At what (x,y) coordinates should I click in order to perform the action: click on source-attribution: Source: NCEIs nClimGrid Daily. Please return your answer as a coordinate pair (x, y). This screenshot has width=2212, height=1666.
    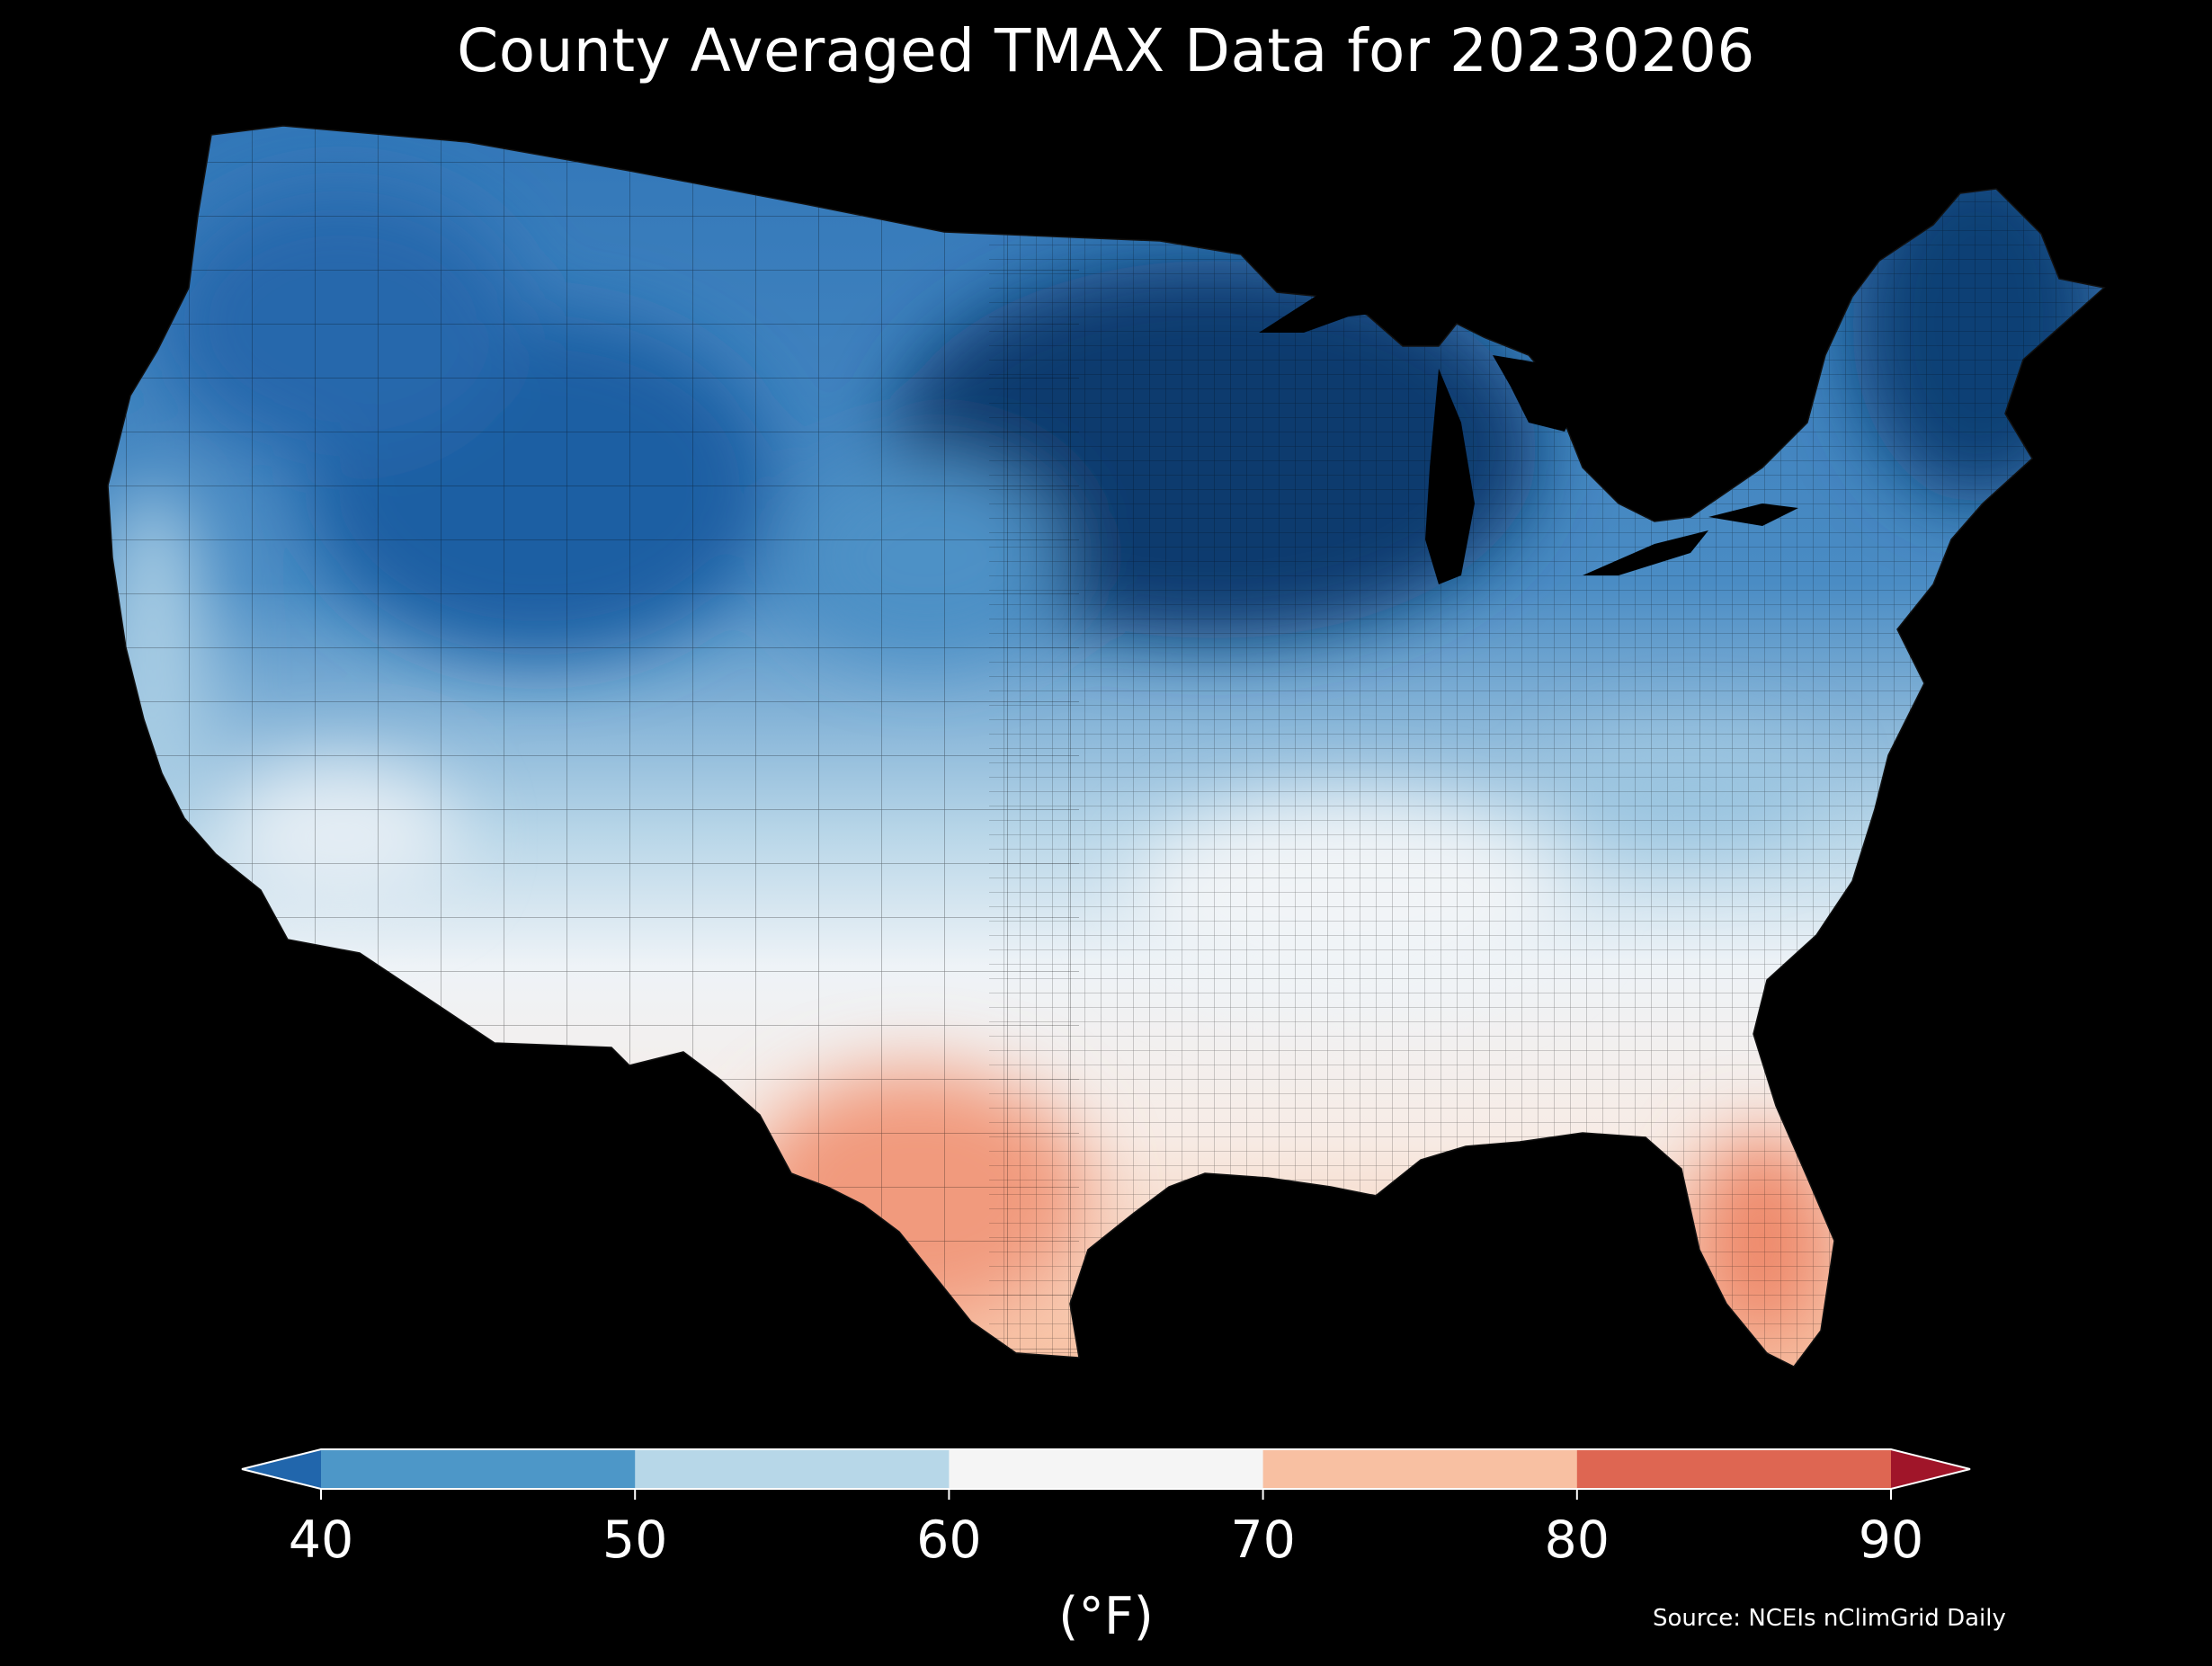
    Looking at the image, I should click on (1829, 1618).